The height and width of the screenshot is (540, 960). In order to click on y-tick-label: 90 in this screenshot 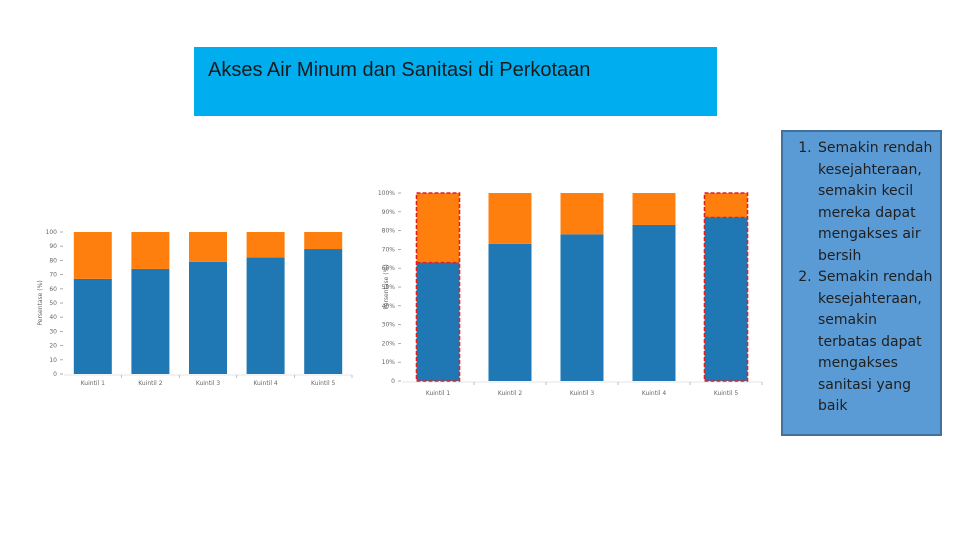, I will do `click(53, 246)`.